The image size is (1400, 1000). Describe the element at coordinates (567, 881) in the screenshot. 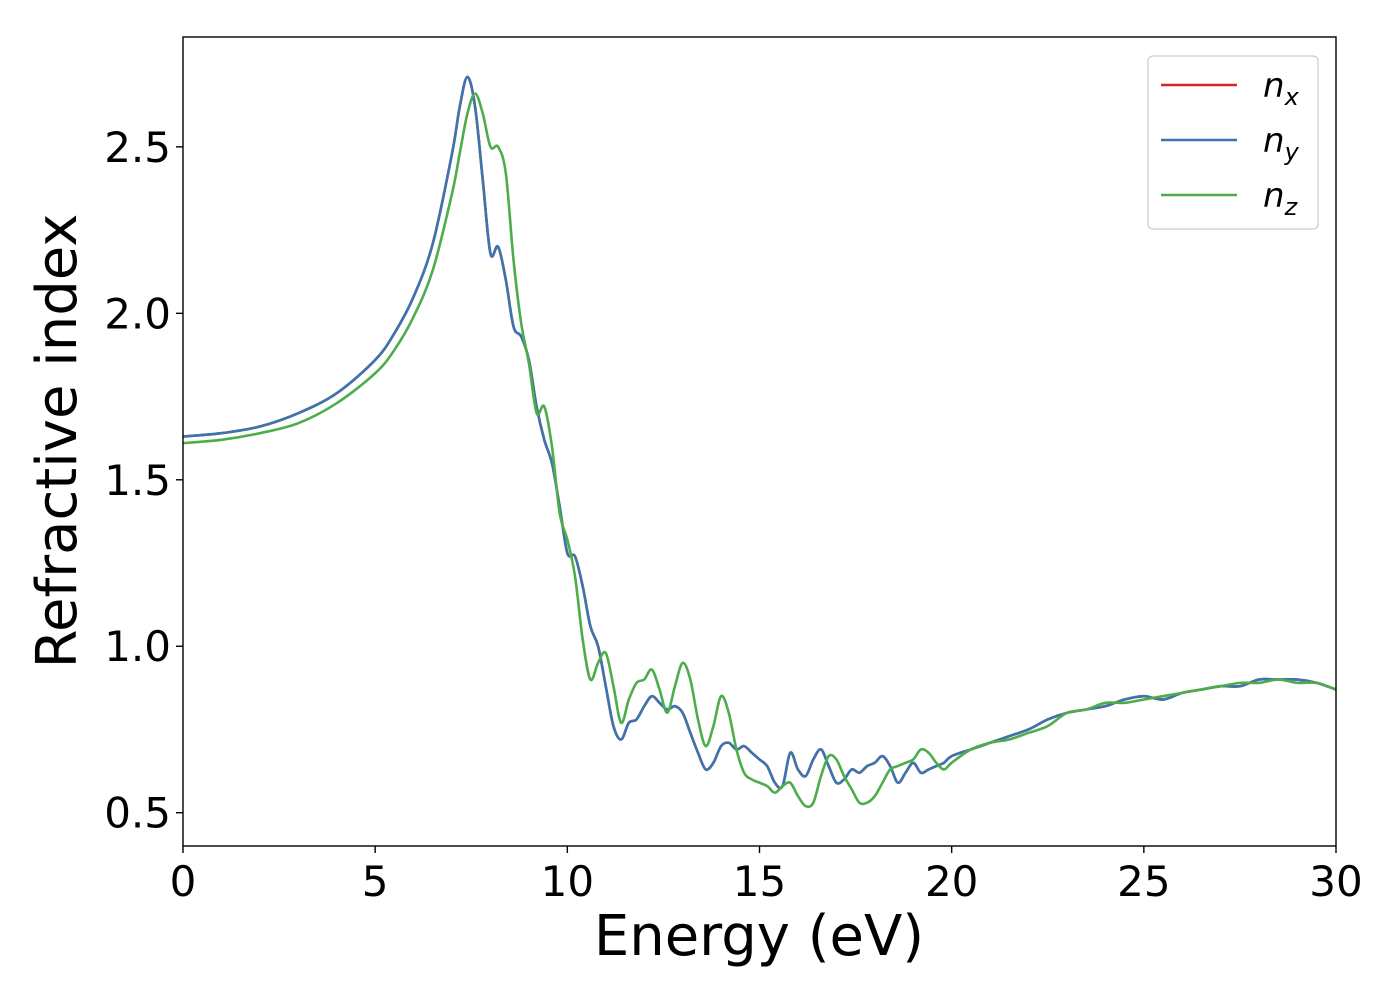

I see `x-tick-label: 10` at that location.